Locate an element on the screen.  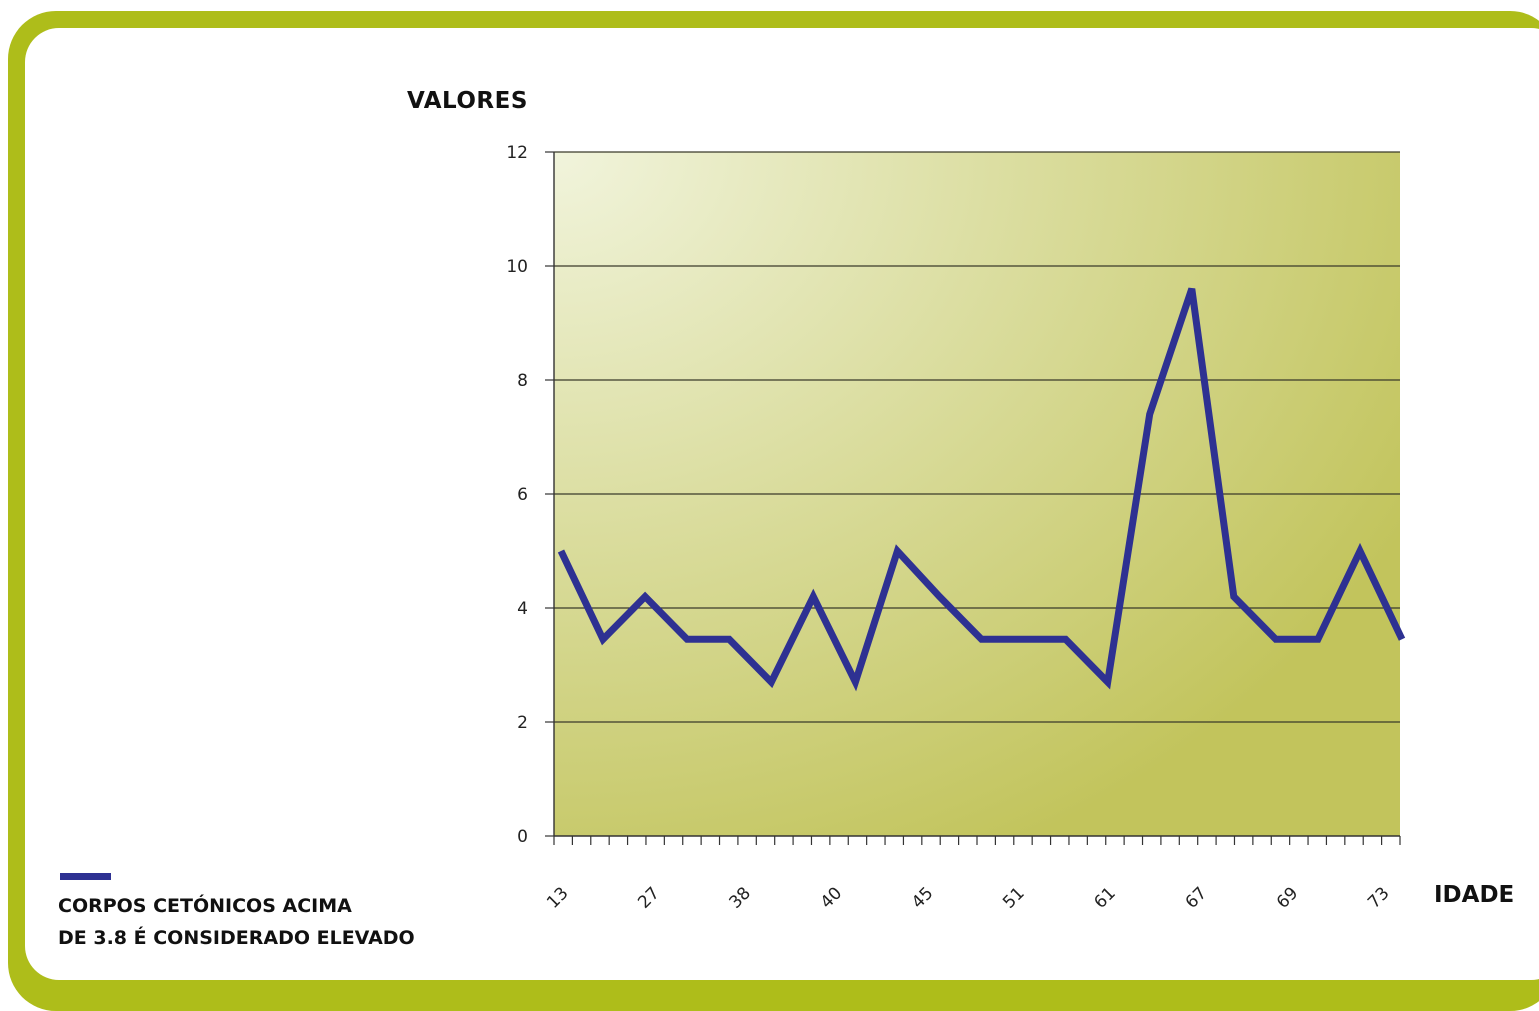
y-tick-label: 12 is located at coordinates (517, 153).